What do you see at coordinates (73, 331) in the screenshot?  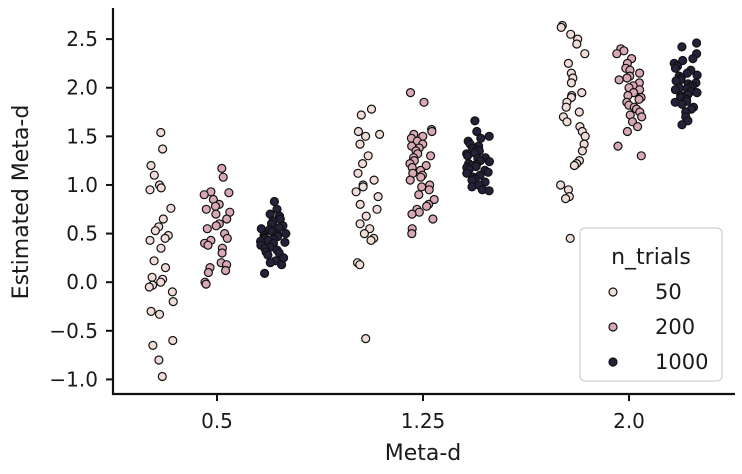 I see `y-tick-label: −0.5` at bounding box center [73, 331].